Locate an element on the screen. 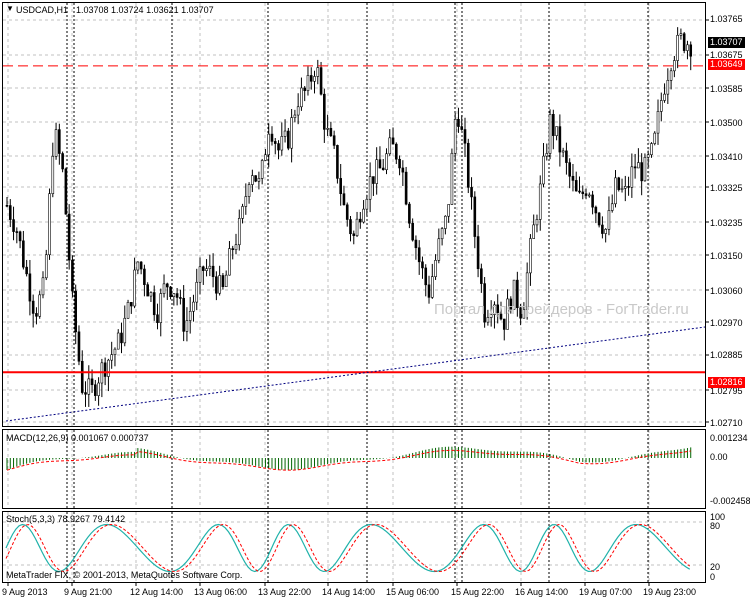  time-axis-label: 15 Aug 06:00 is located at coordinates (413, 592).